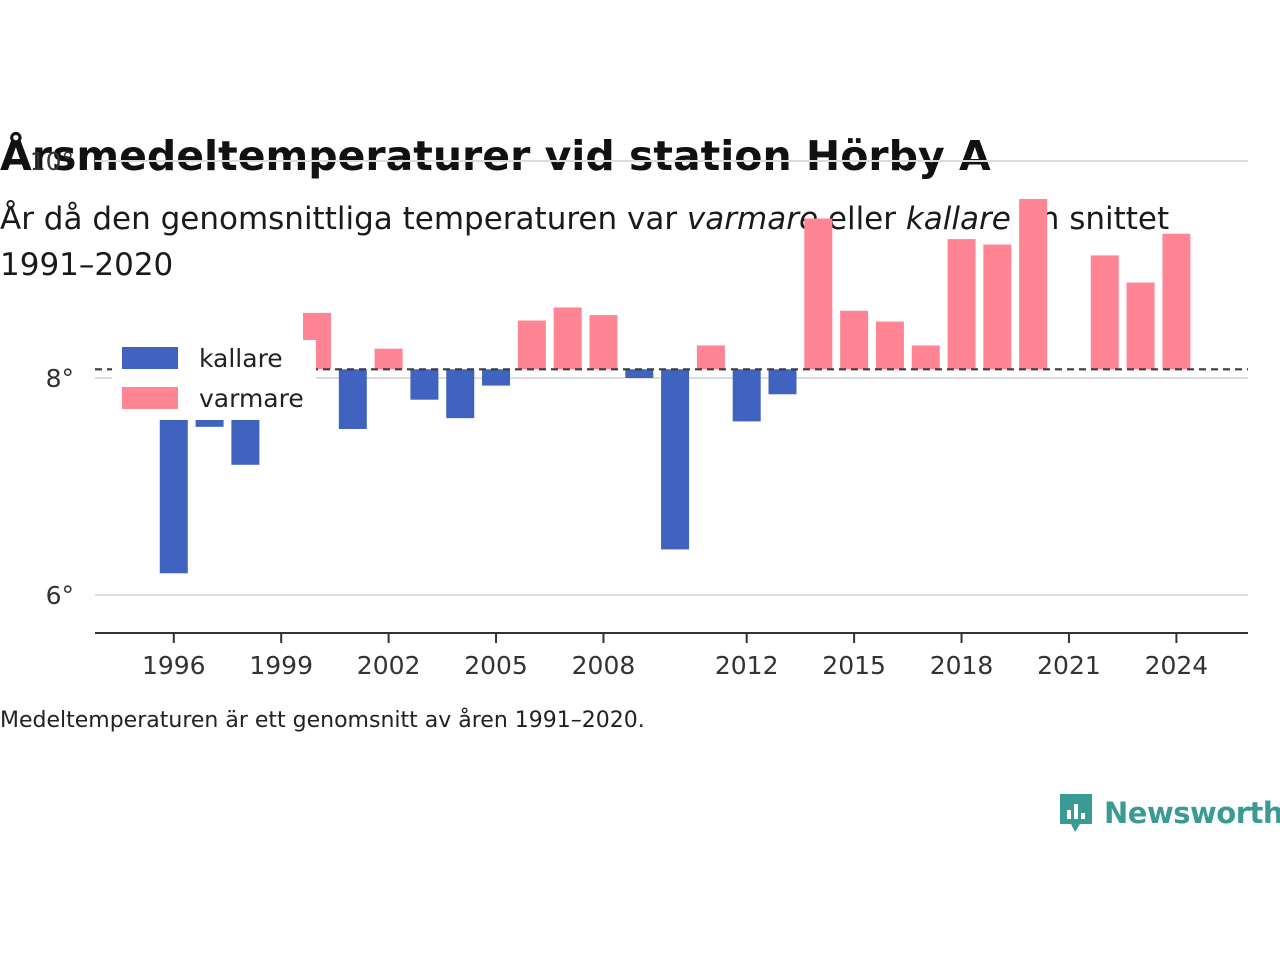  I want to click on x-tick-label: 2008, so click(604, 665).